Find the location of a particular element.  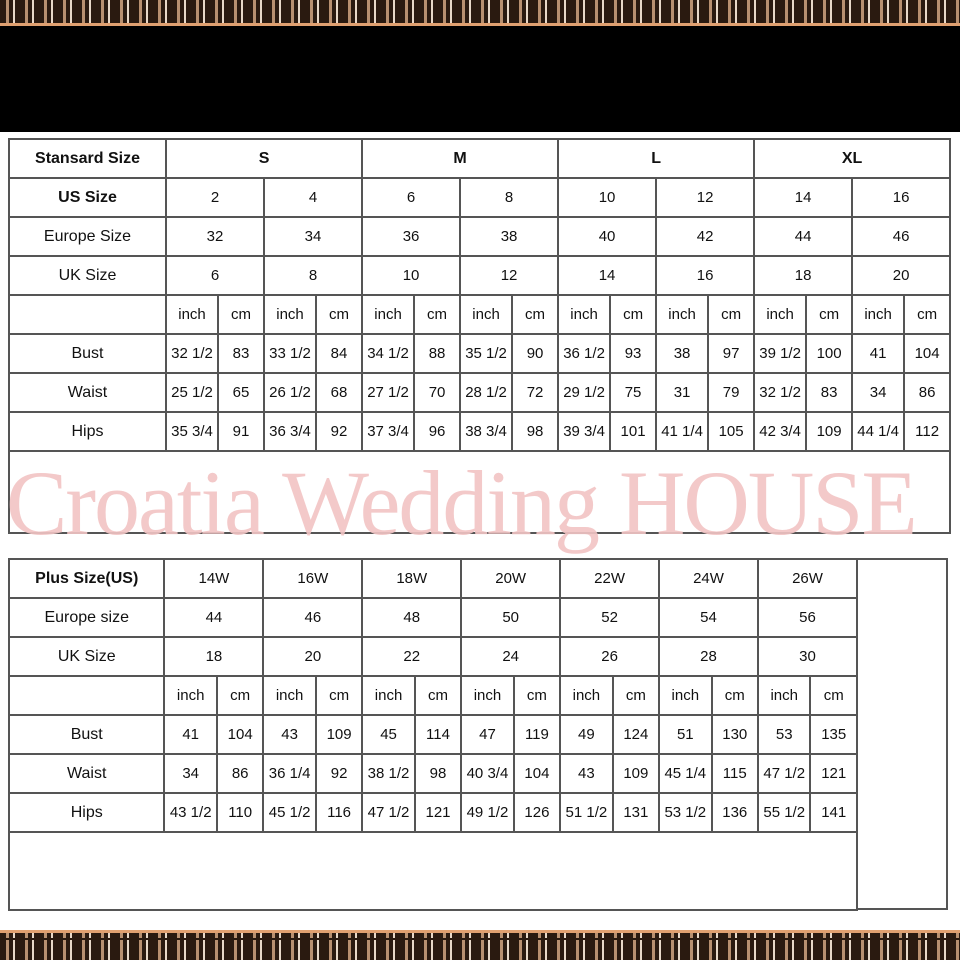

table-cell is located at coordinates (433, 871).